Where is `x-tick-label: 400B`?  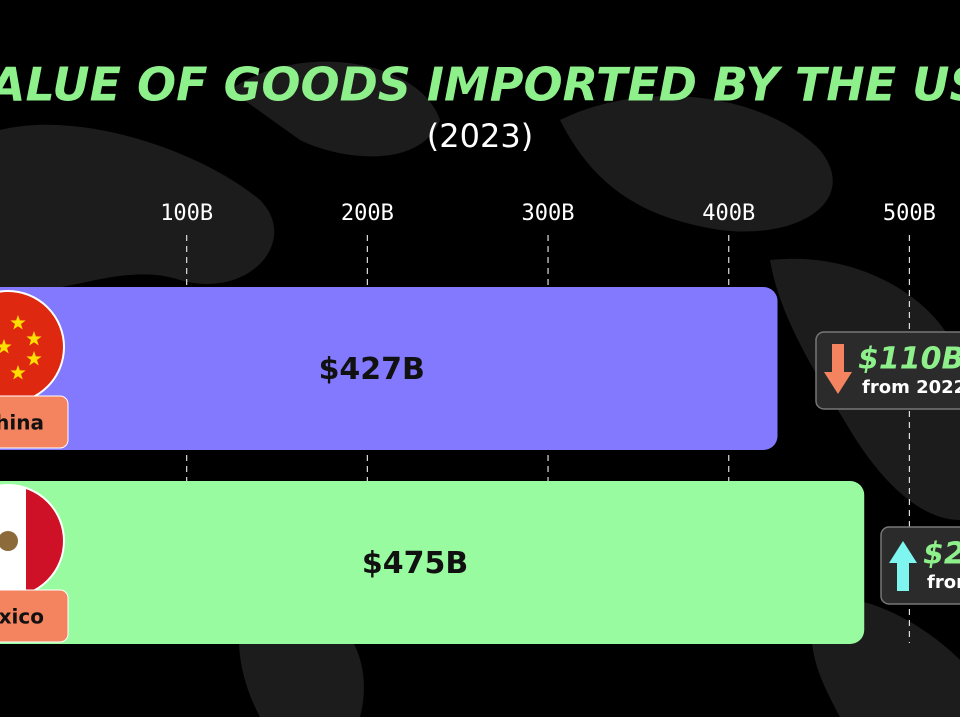
x-tick-label: 400B is located at coordinates (728, 213).